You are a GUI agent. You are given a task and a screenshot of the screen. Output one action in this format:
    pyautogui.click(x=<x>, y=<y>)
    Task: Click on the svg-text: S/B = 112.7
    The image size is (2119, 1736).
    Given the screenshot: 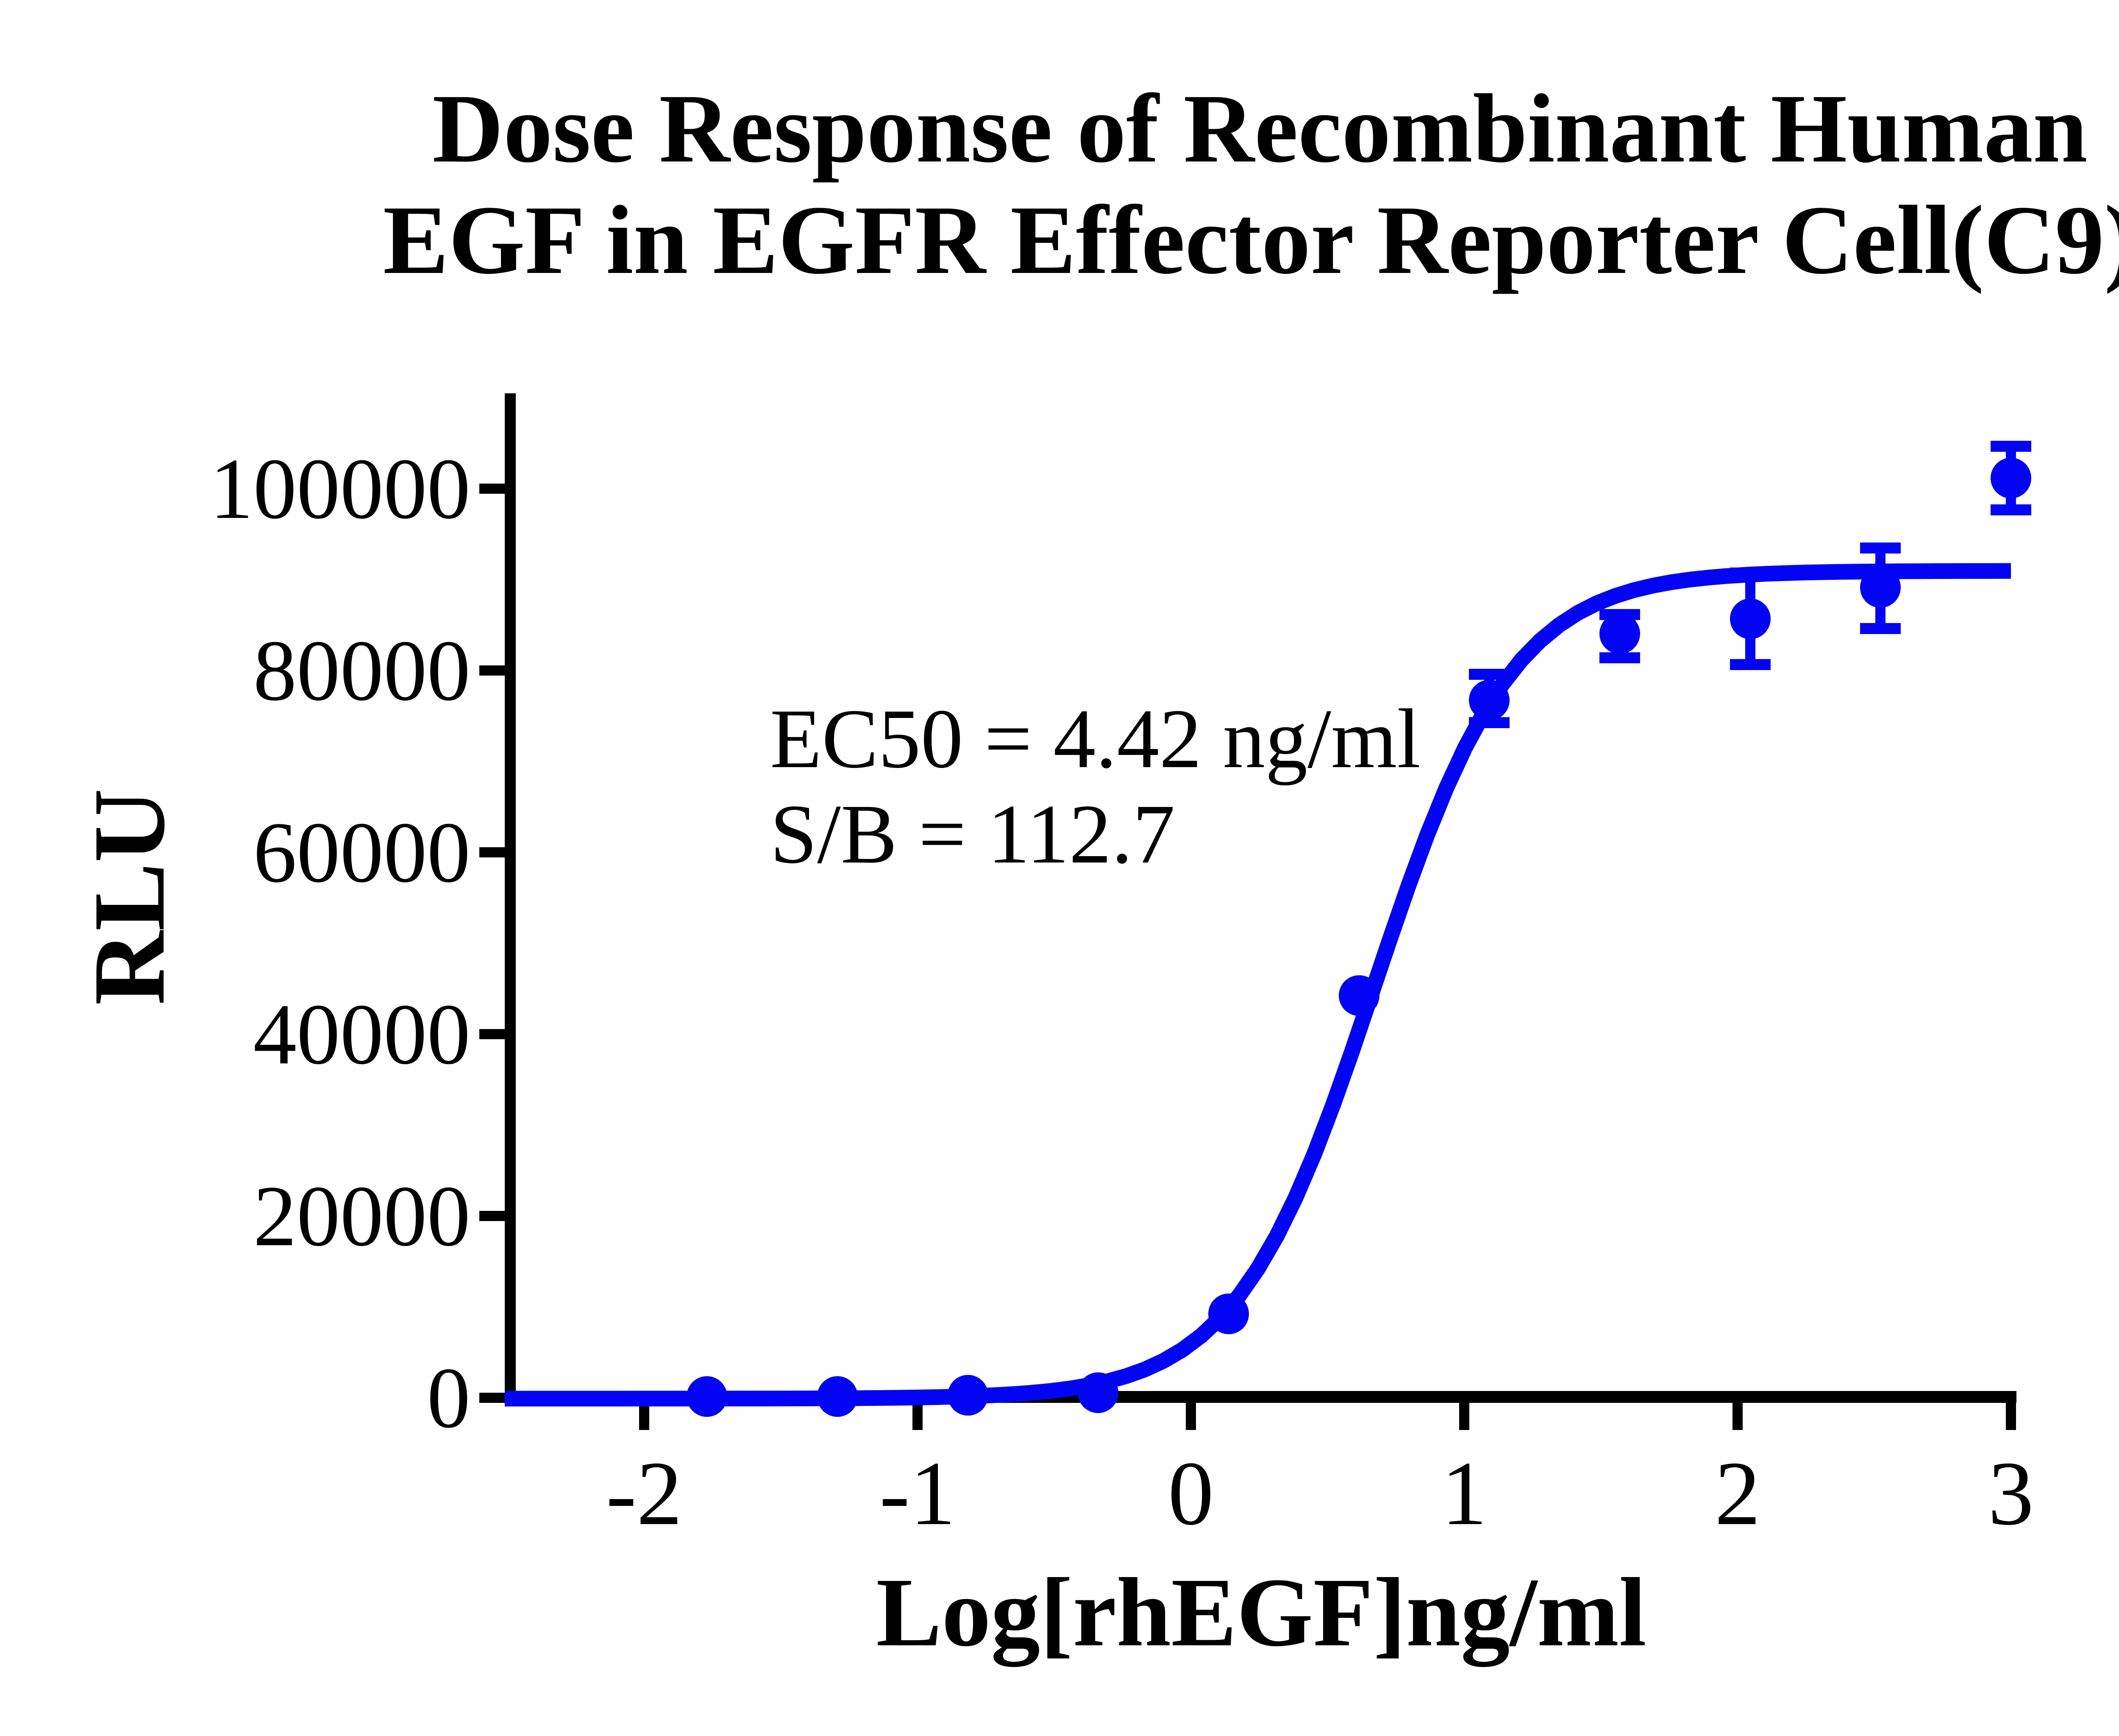 What is the action you would take?
    pyautogui.click(x=973, y=834)
    